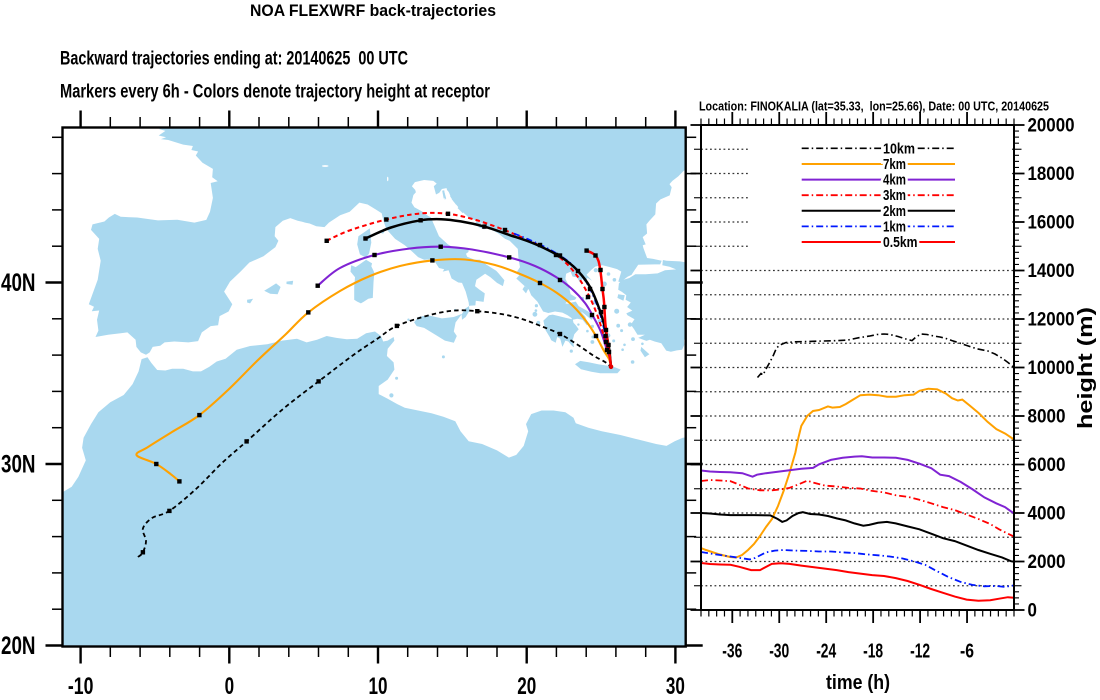  Describe the element at coordinates (1047, 514) in the screenshot. I see `svg-text: 4000` at that location.